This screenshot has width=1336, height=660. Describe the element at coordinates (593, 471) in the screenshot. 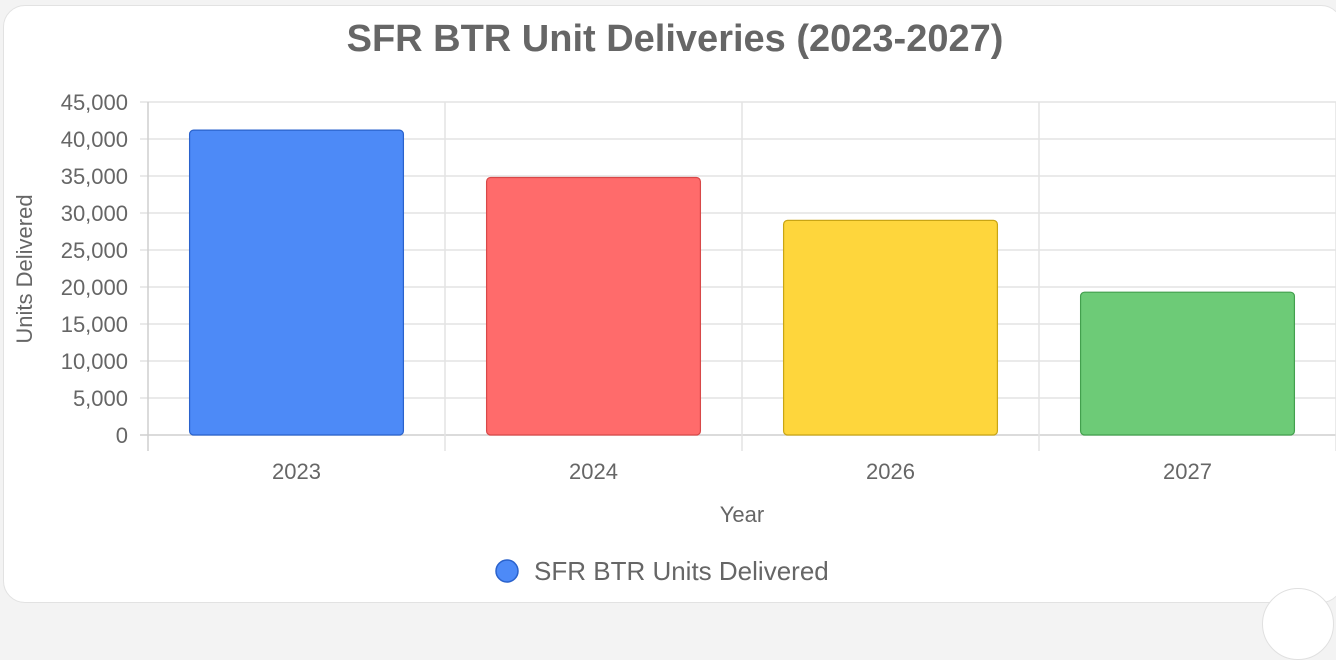

I see `x-tick-label: 2024` at that location.